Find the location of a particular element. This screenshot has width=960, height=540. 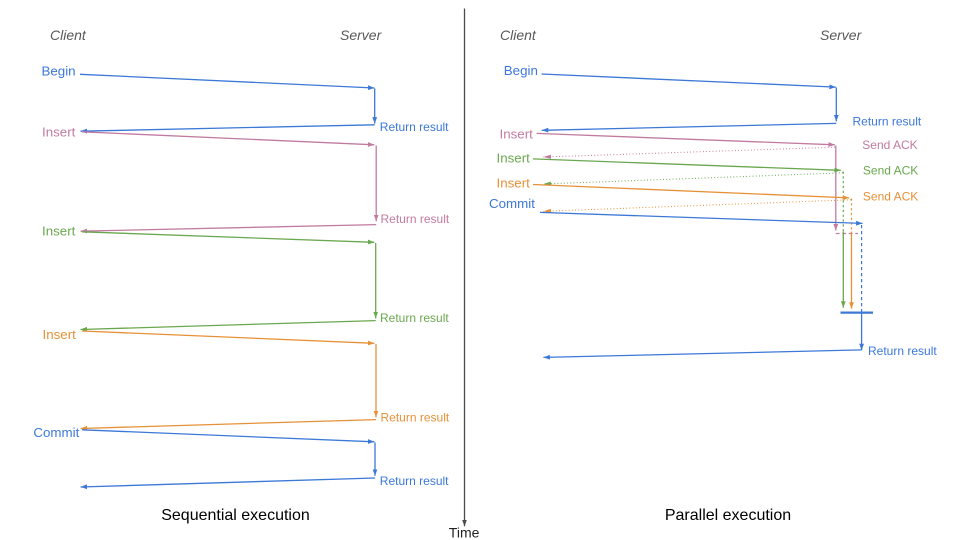

svg-text: Parallel execution is located at coordinates (728, 515).